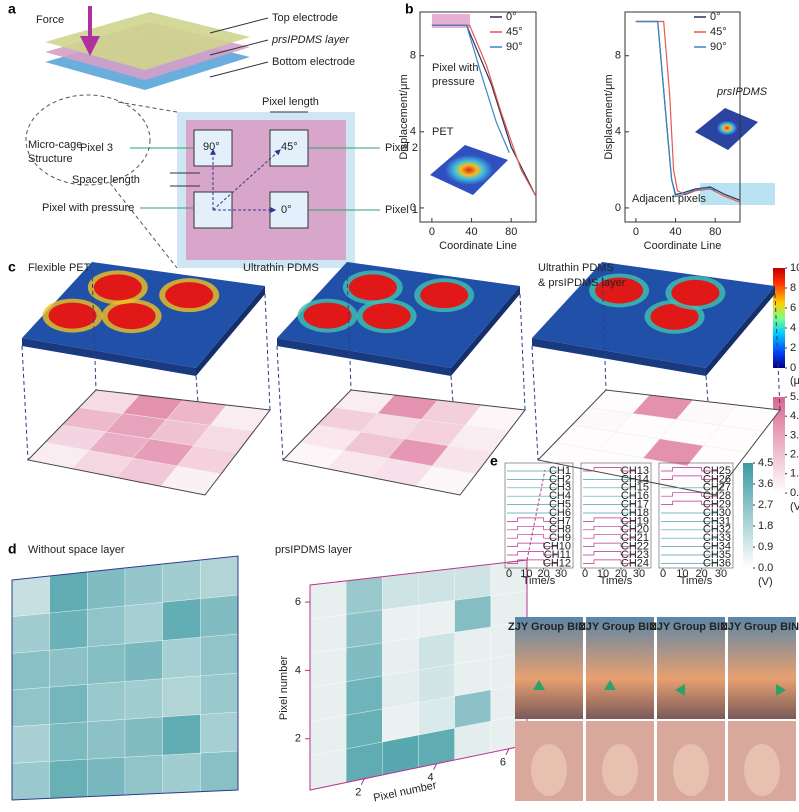  I want to click on channel-label: CH12, so click(557, 563).